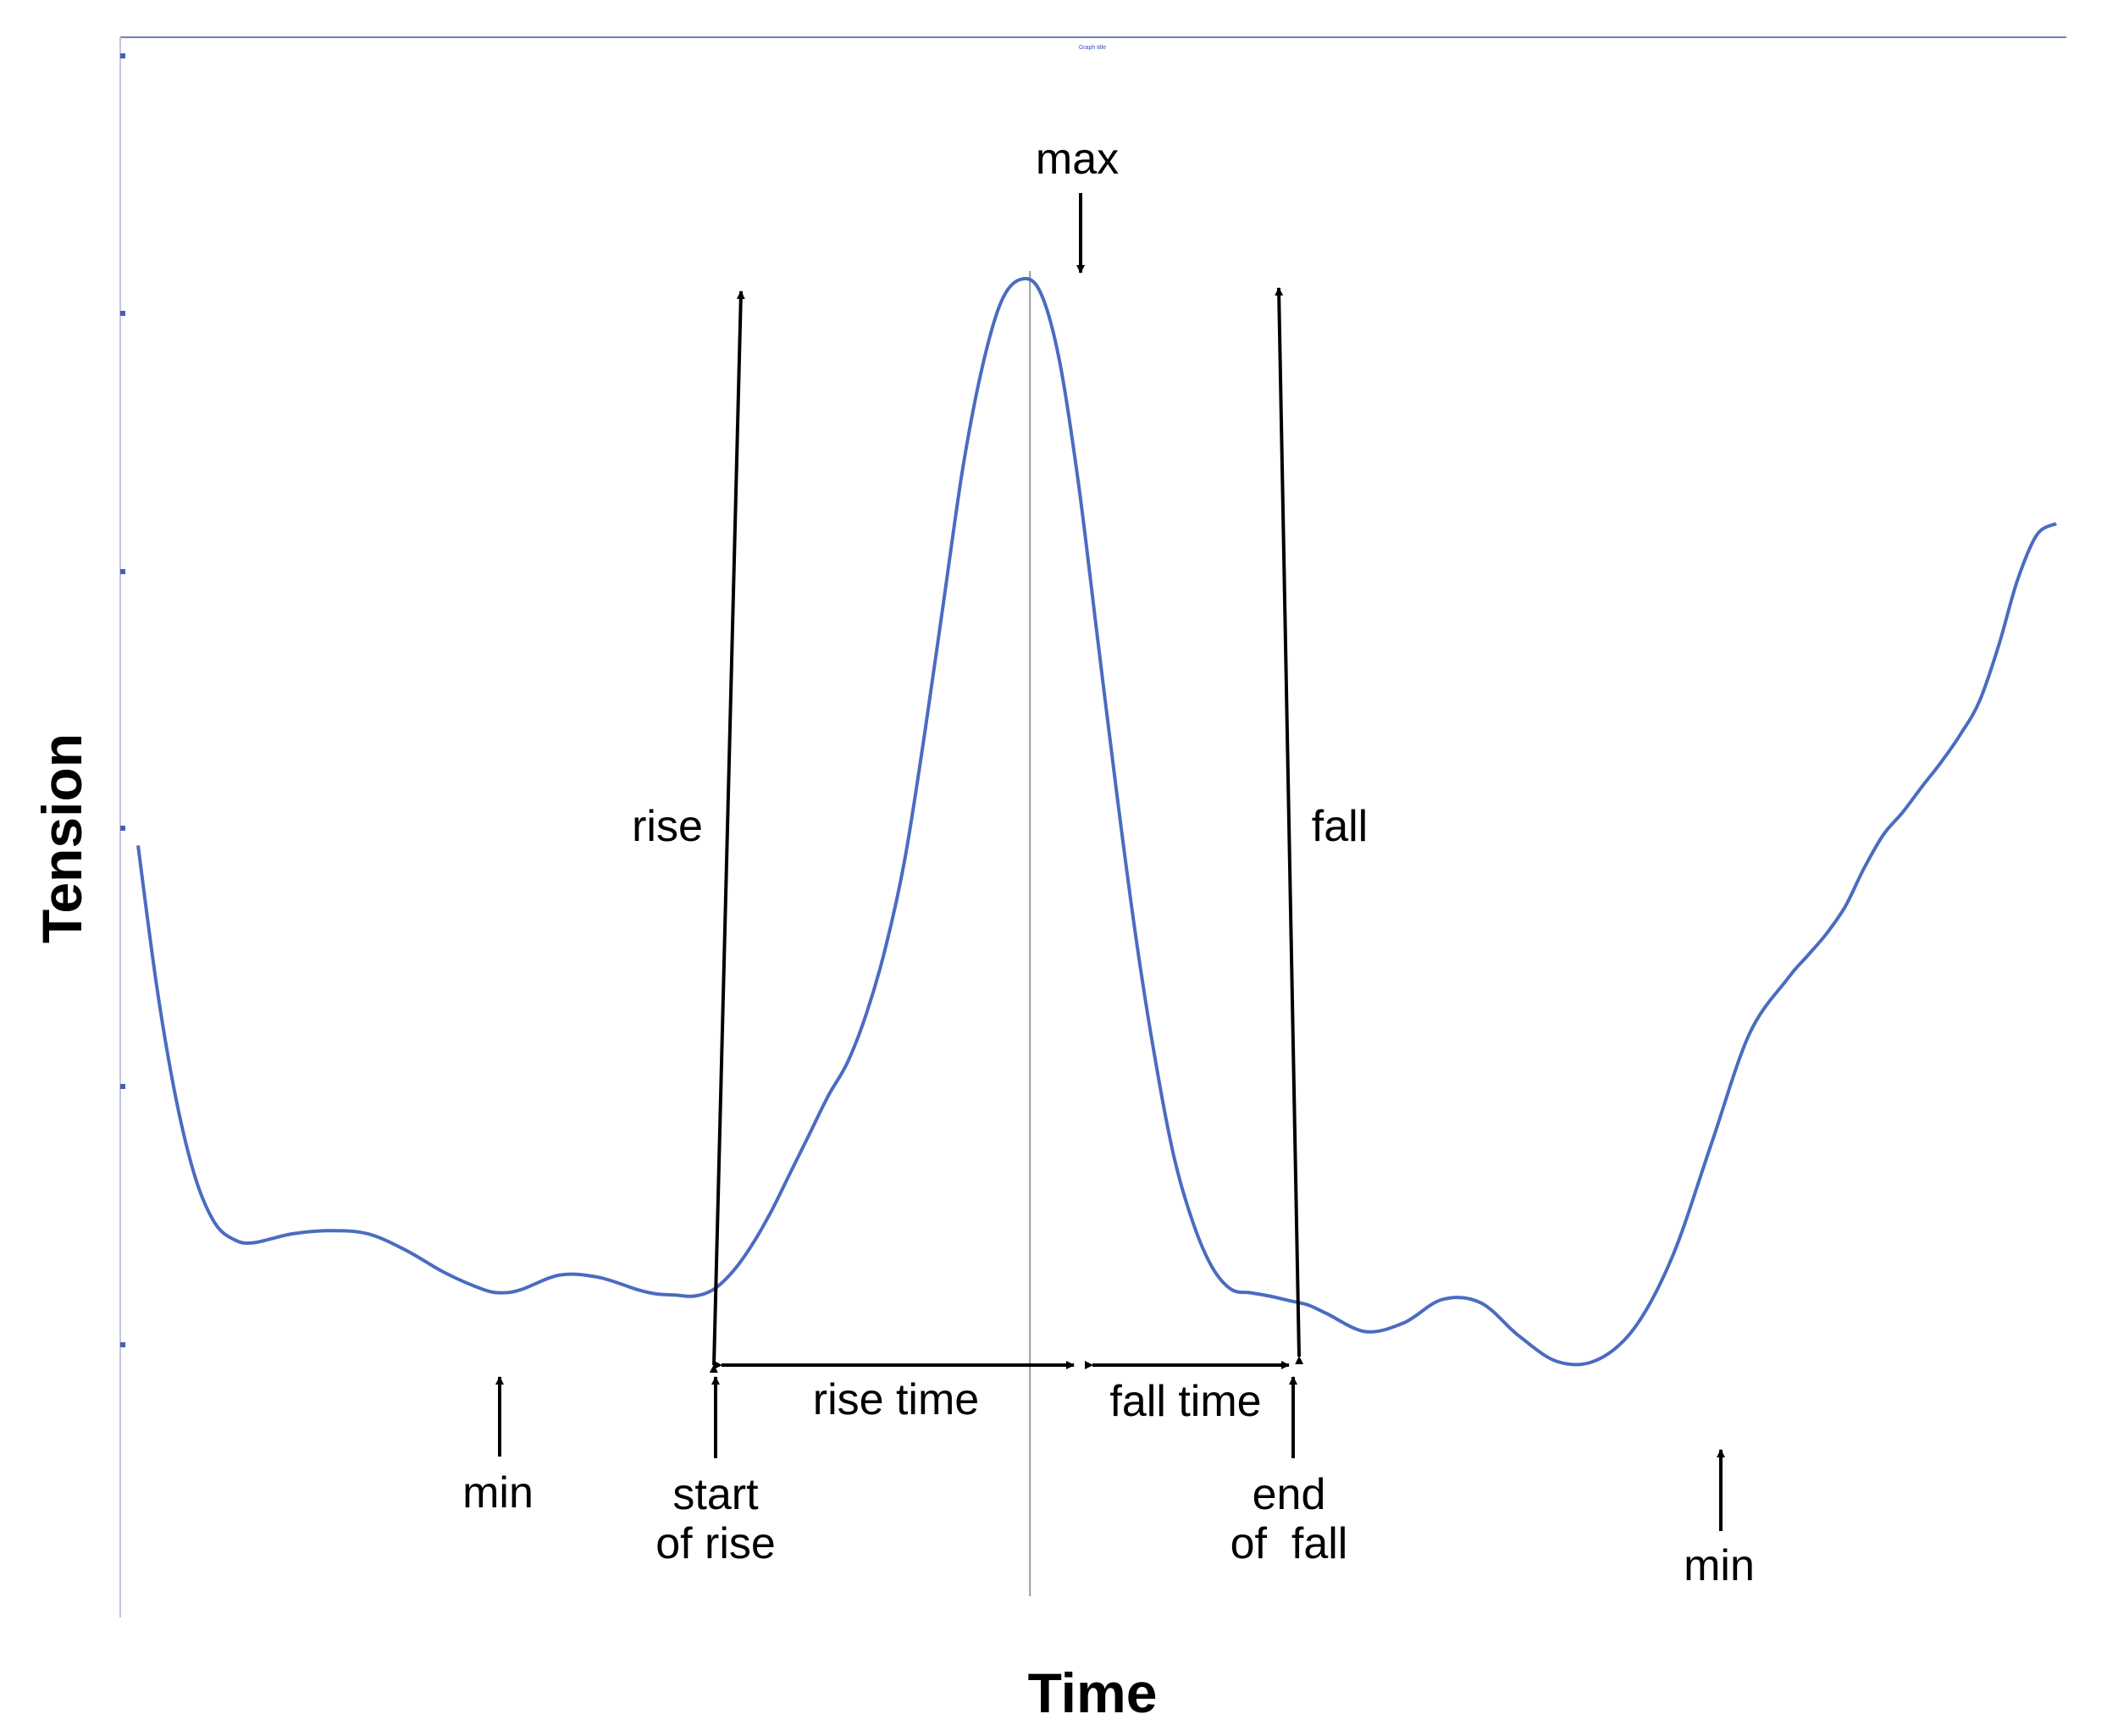 The height and width of the screenshot is (1736, 2107). I want to click on end-of-fall-label-line1: end, so click(1289, 1494).